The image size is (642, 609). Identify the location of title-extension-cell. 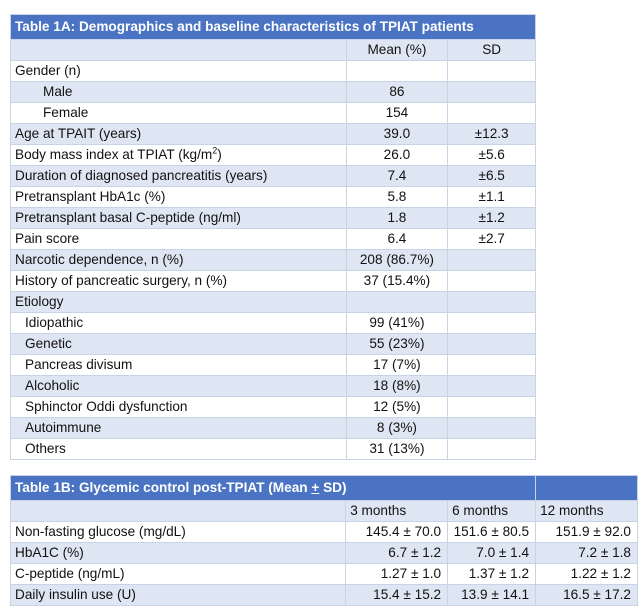
(586, 488).